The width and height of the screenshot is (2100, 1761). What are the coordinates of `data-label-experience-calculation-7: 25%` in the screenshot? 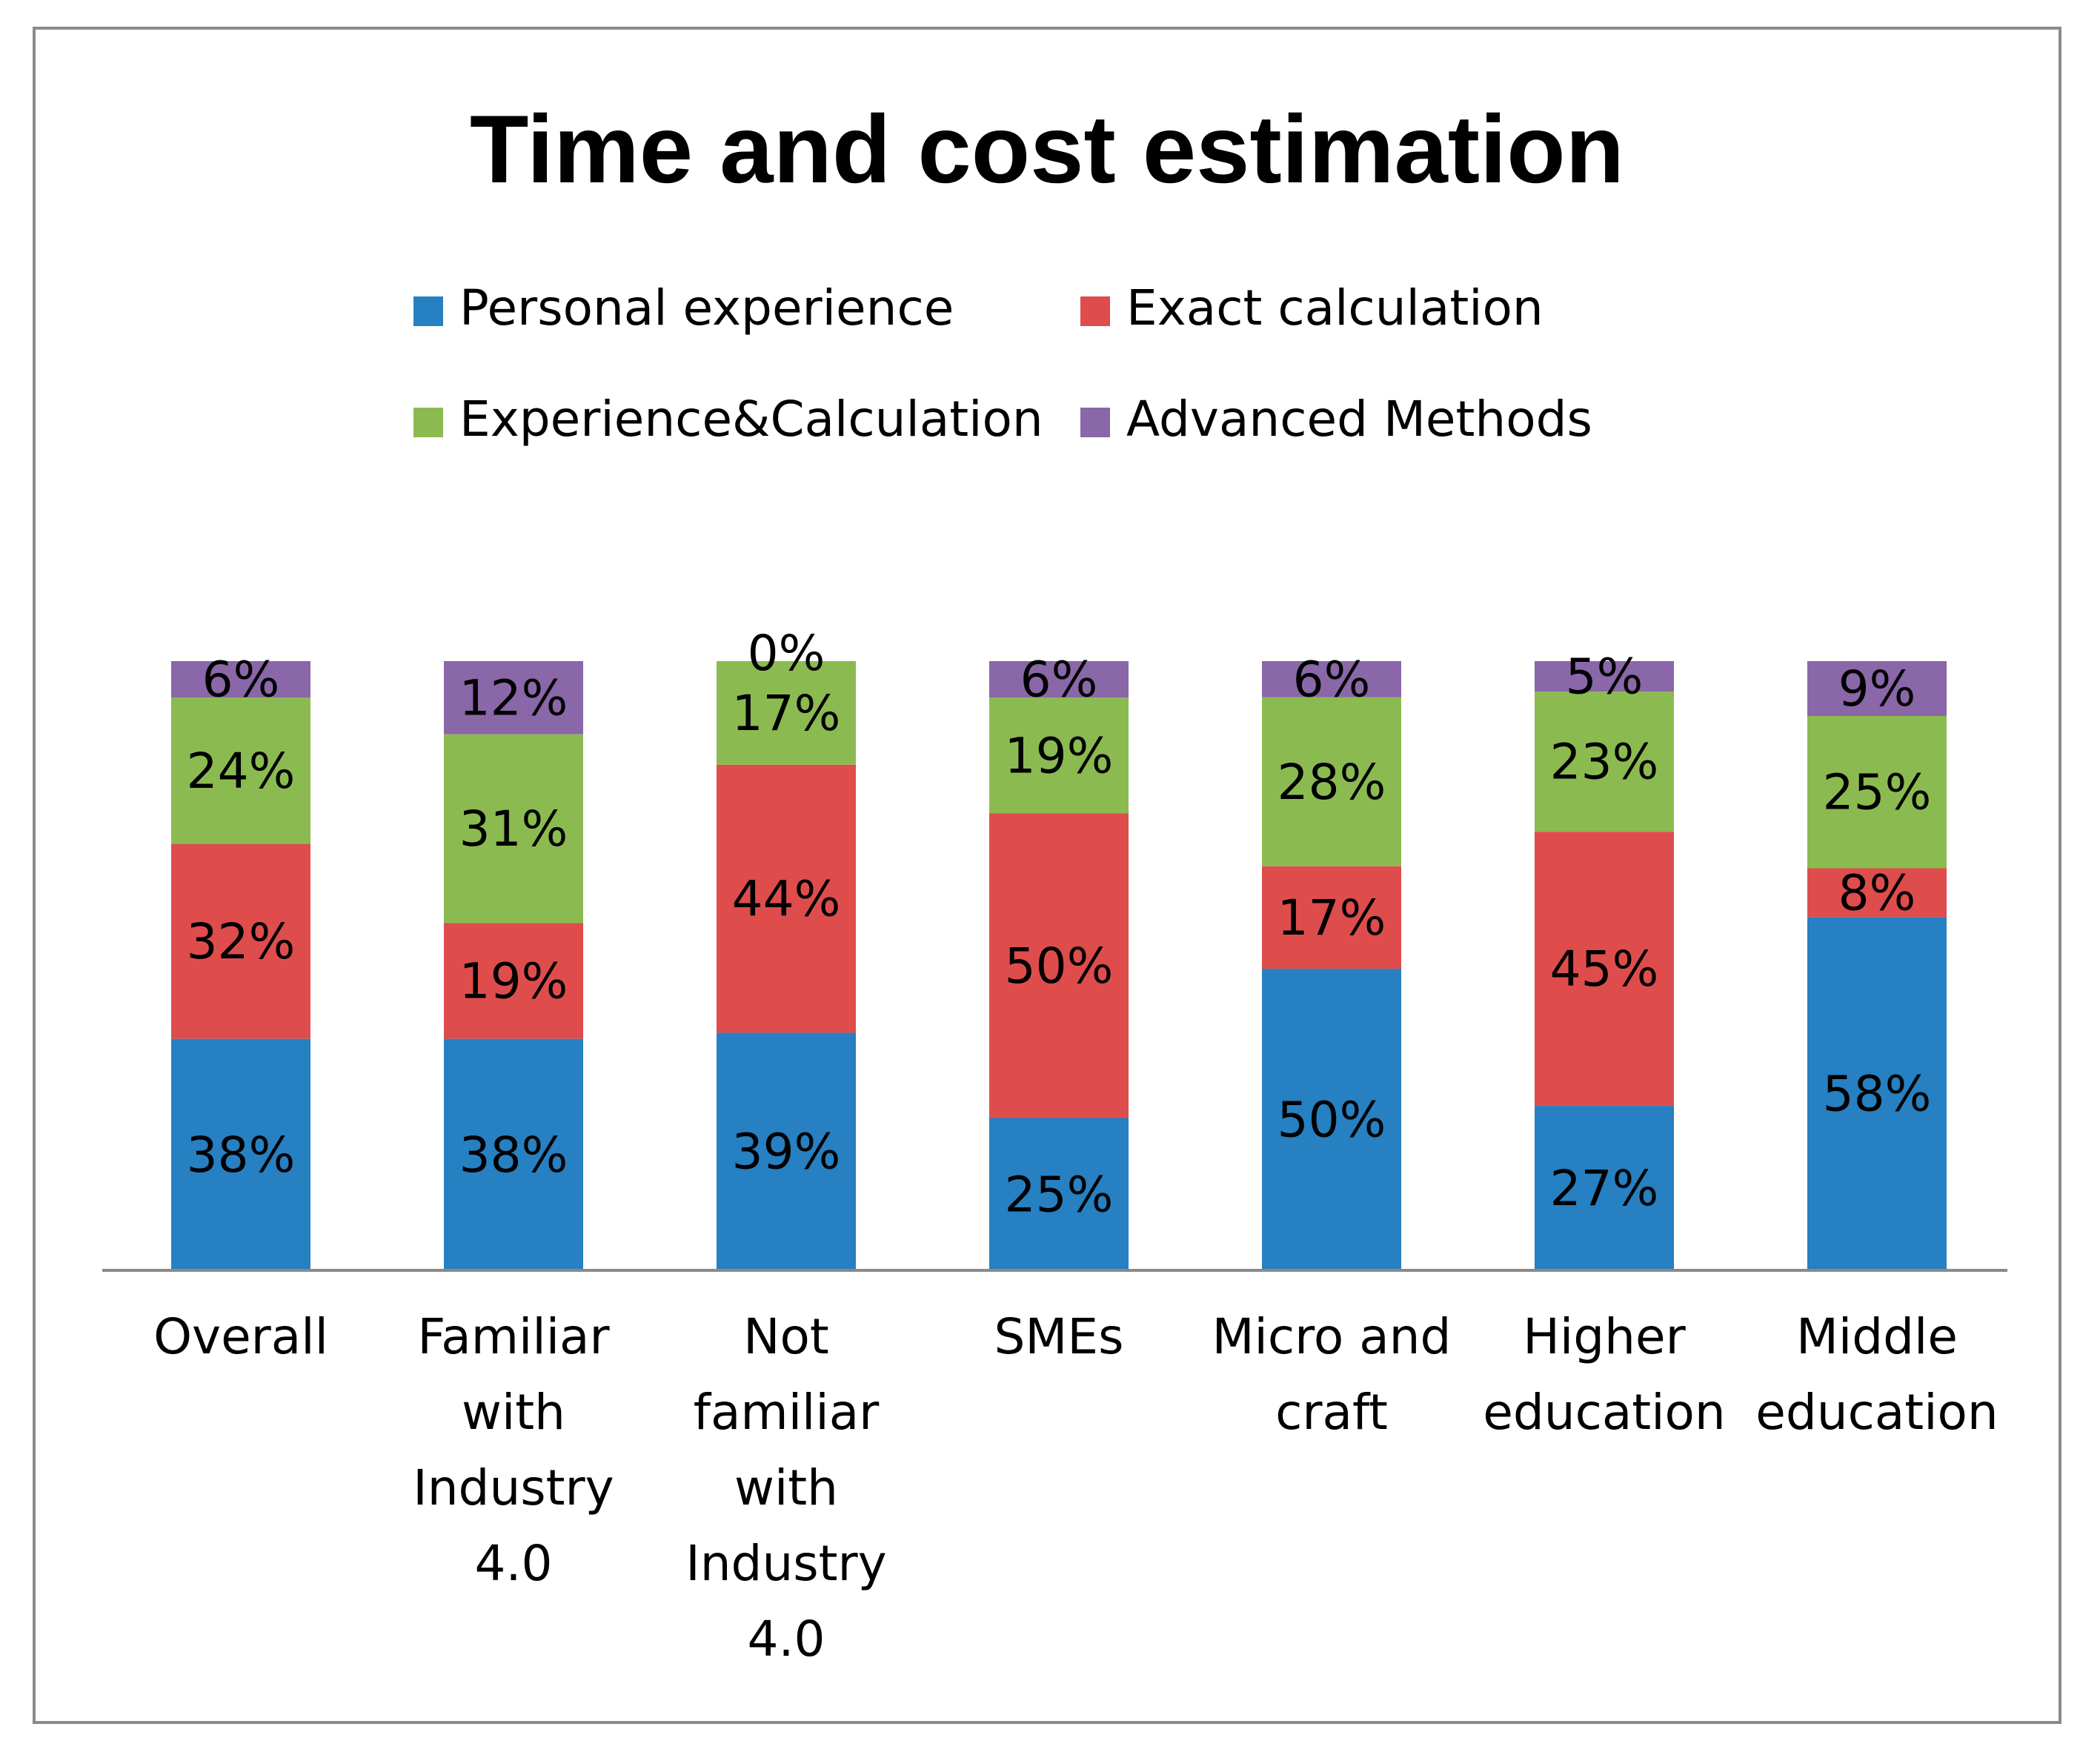 It's located at (1878, 792).